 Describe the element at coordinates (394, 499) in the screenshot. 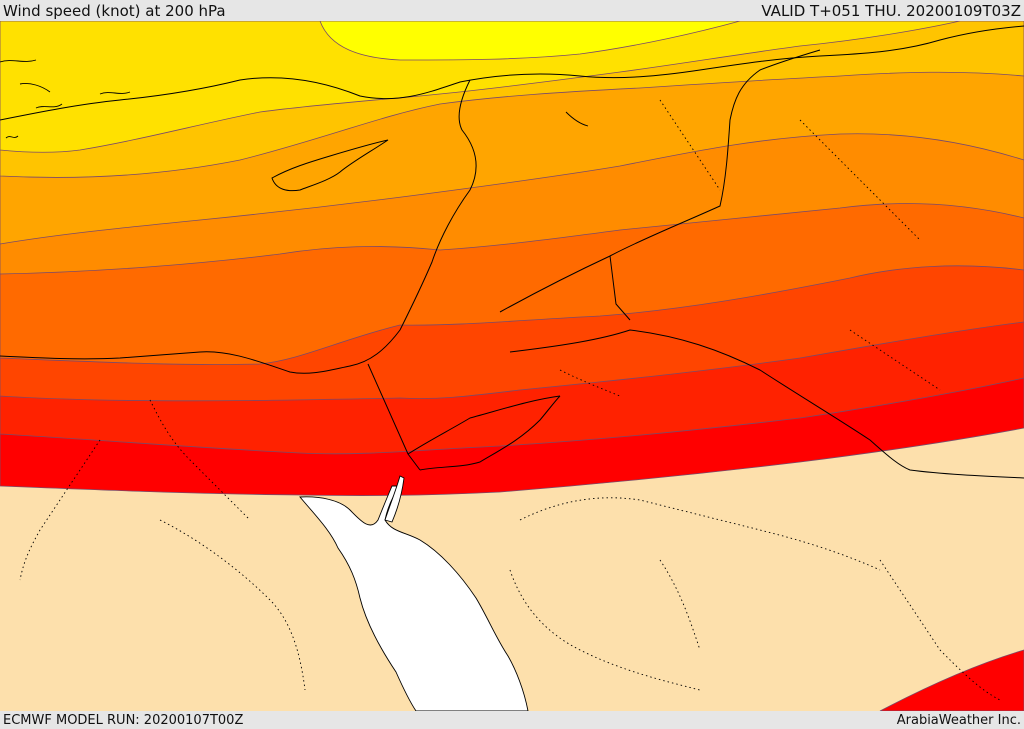

I see `gulf-of-aqaba` at that location.